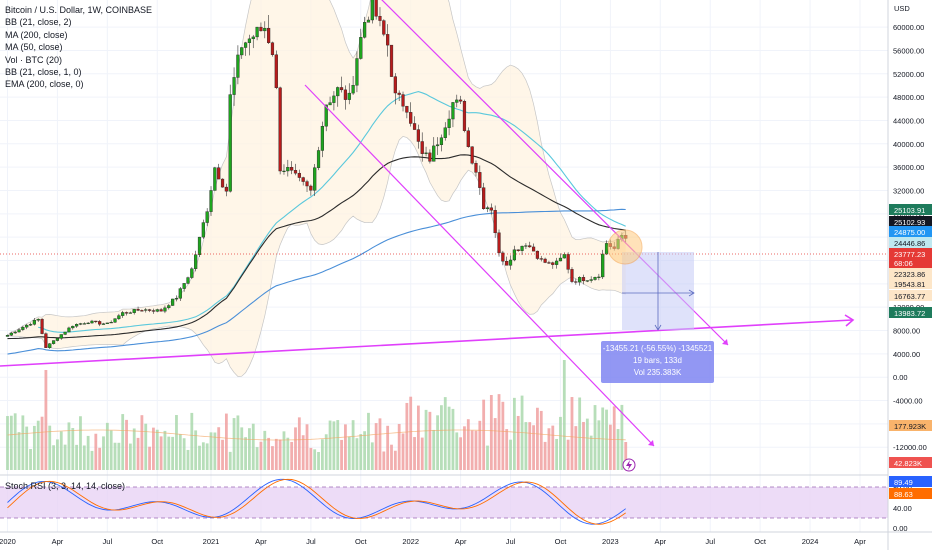 The width and height of the screenshot is (932, 555). I want to click on price-tick-label: 32000.00, so click(908, 190).